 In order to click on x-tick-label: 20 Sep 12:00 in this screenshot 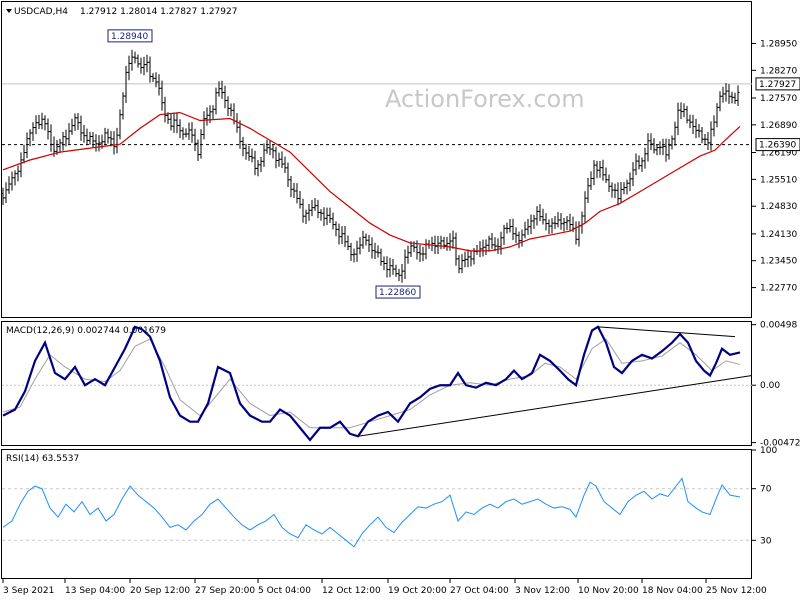, I will do `click(160, 591)`.